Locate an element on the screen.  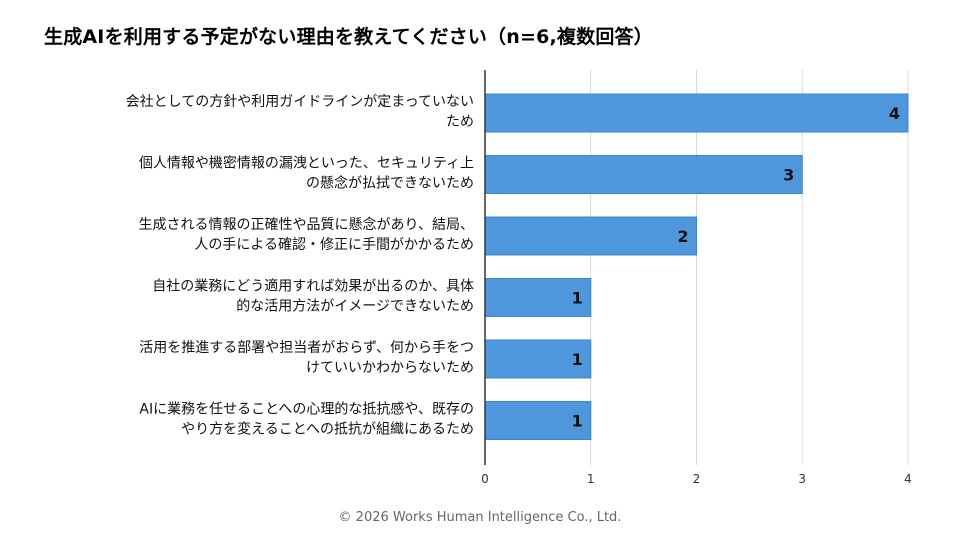
category-label: 的な活用方法がイメージできないため is located at coordinates (355, 307).